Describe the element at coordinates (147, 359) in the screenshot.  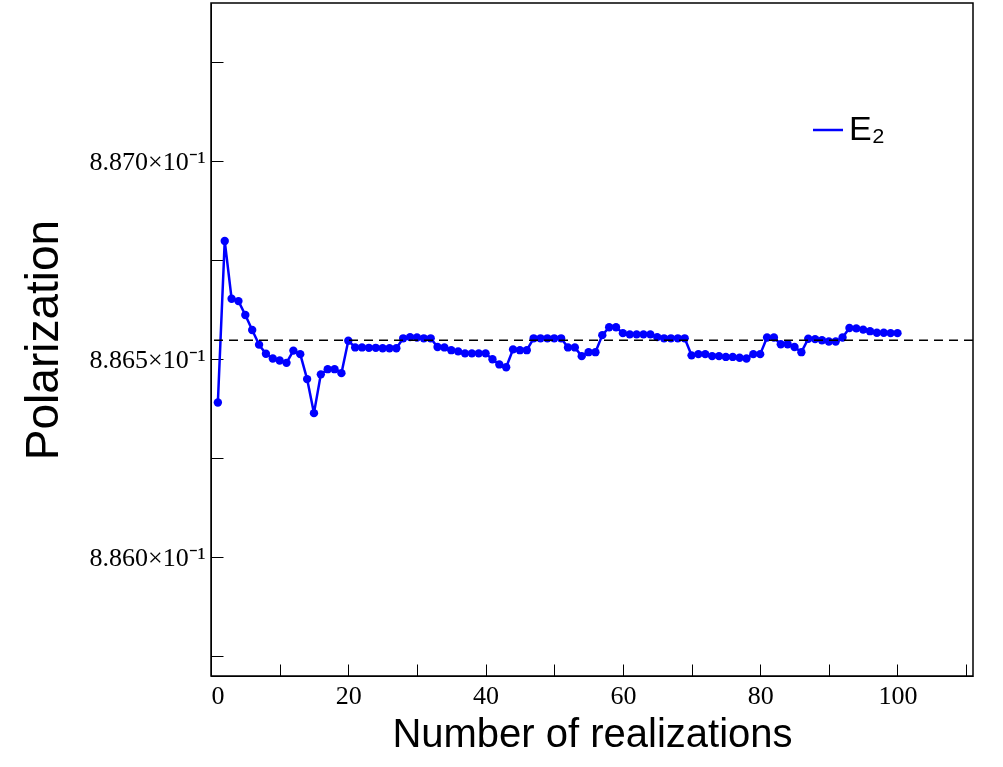
I see `y-tick-label: 8.865×10⁻¹` at that location.